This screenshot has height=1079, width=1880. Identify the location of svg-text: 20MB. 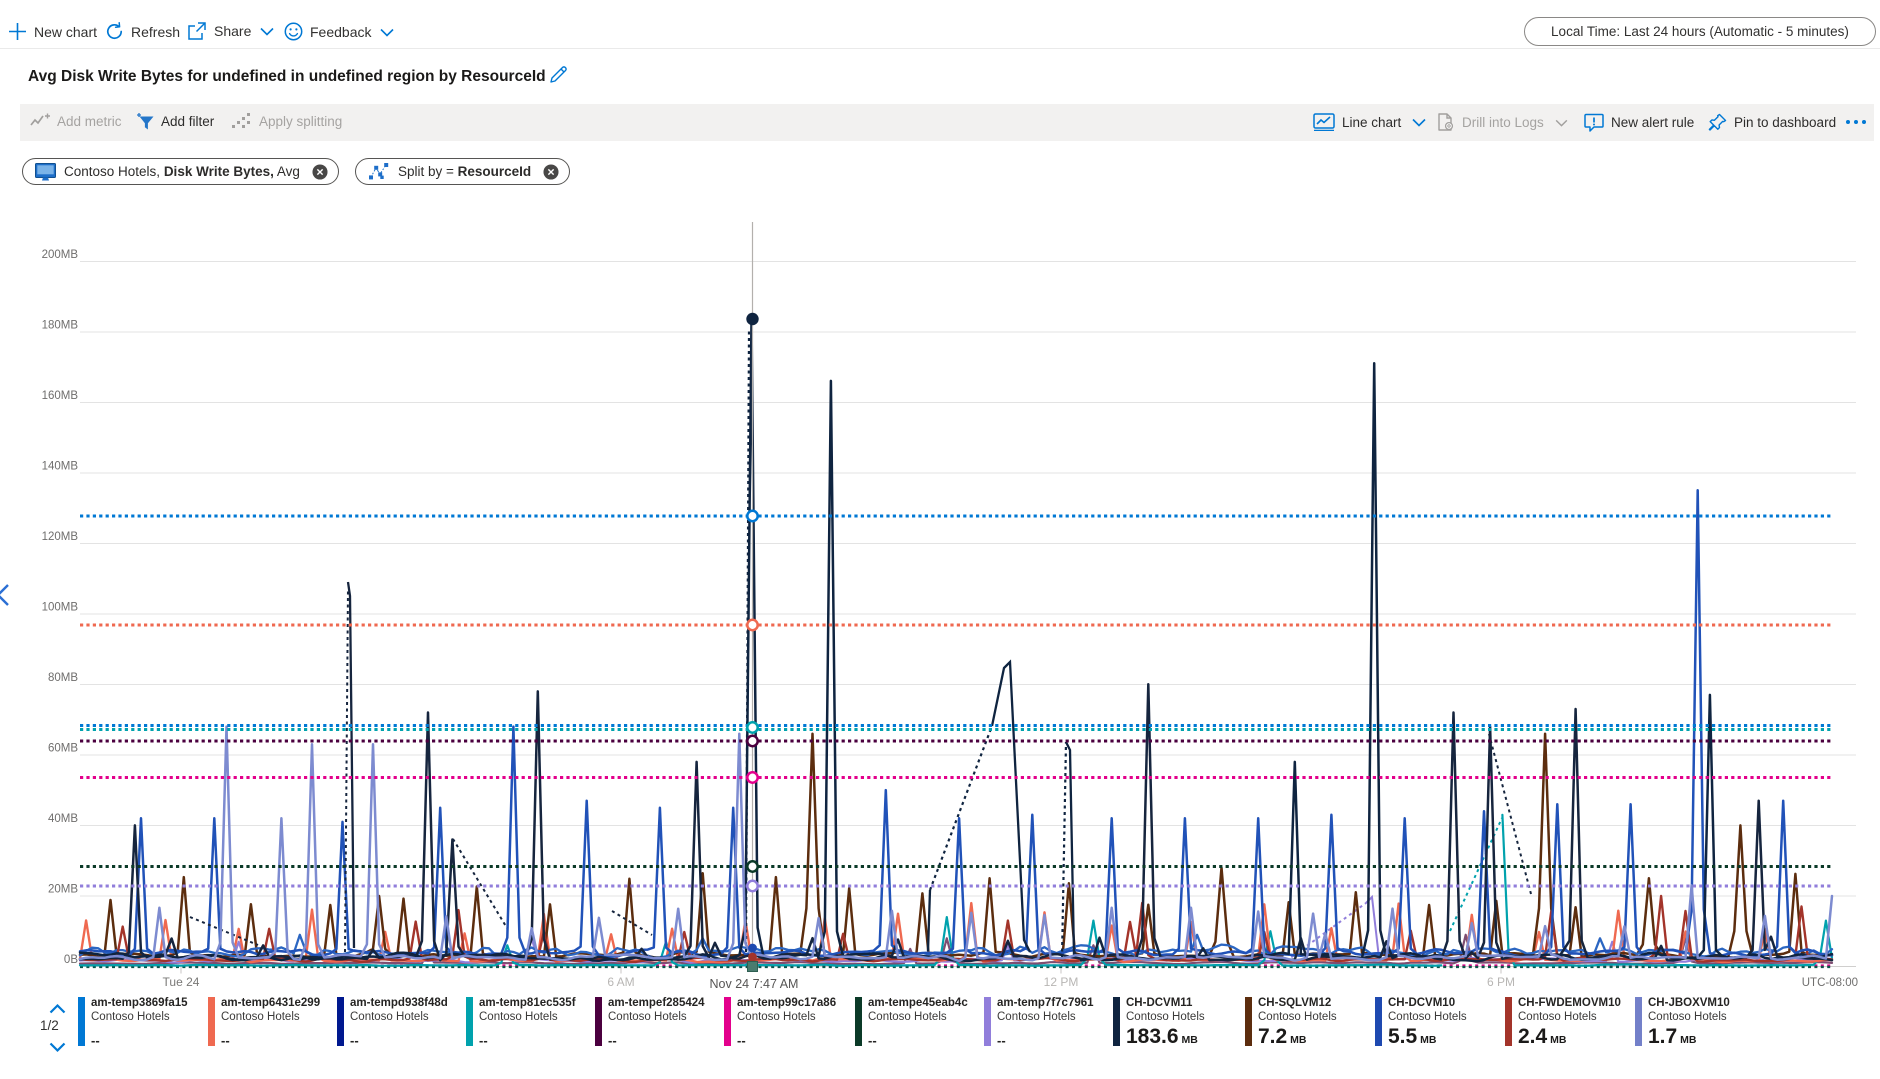
(63, 890).